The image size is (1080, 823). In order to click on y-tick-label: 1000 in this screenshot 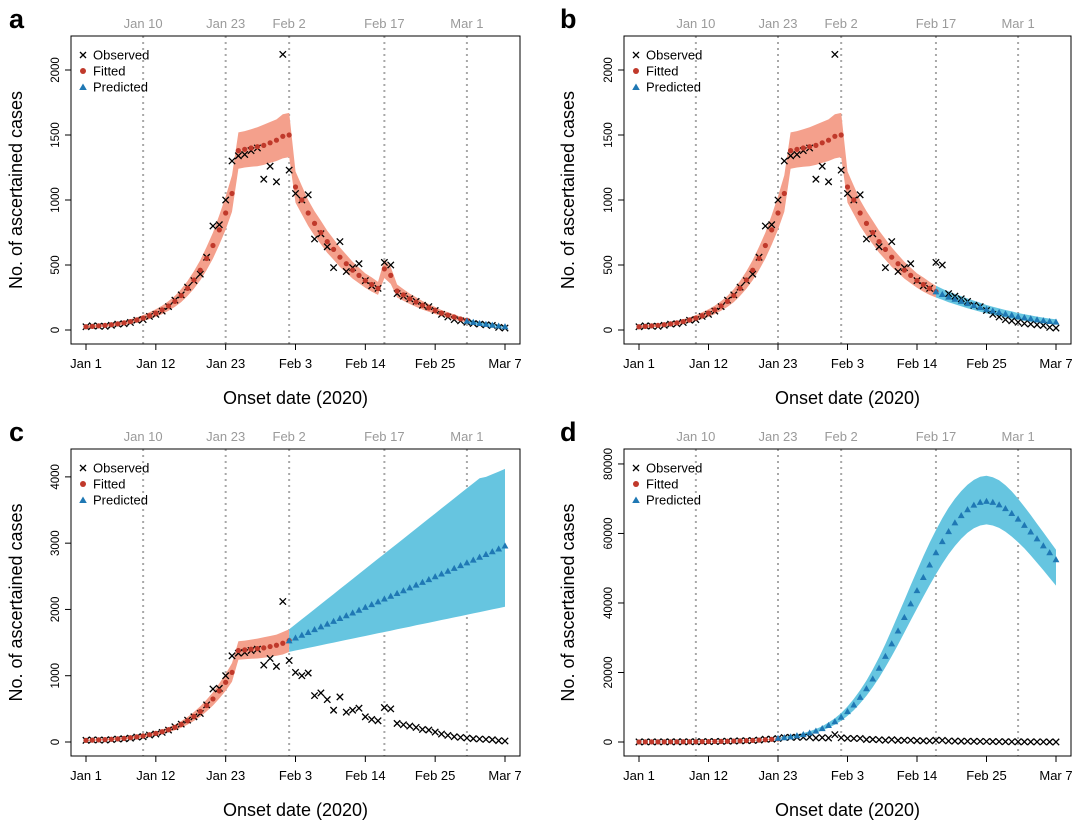, I will do `click(56, 200)`.